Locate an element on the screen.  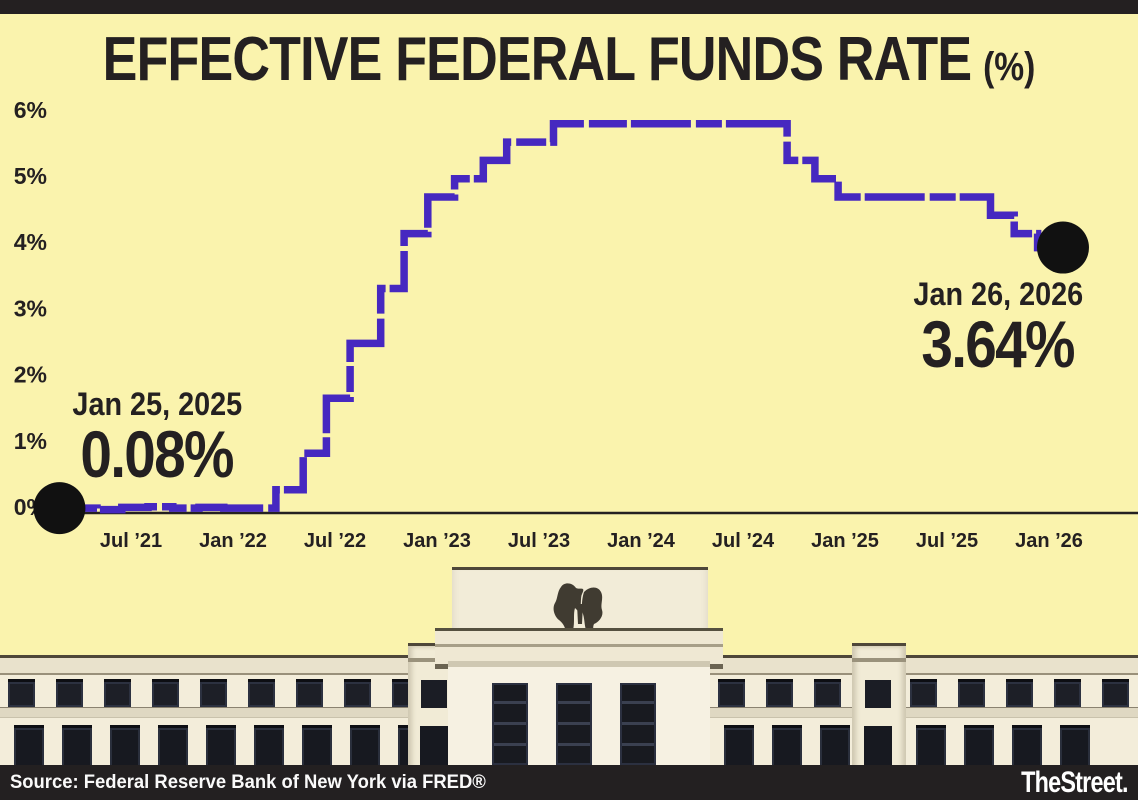
x-tick-label: Jul ’23 is located at coordinates (539, 541).